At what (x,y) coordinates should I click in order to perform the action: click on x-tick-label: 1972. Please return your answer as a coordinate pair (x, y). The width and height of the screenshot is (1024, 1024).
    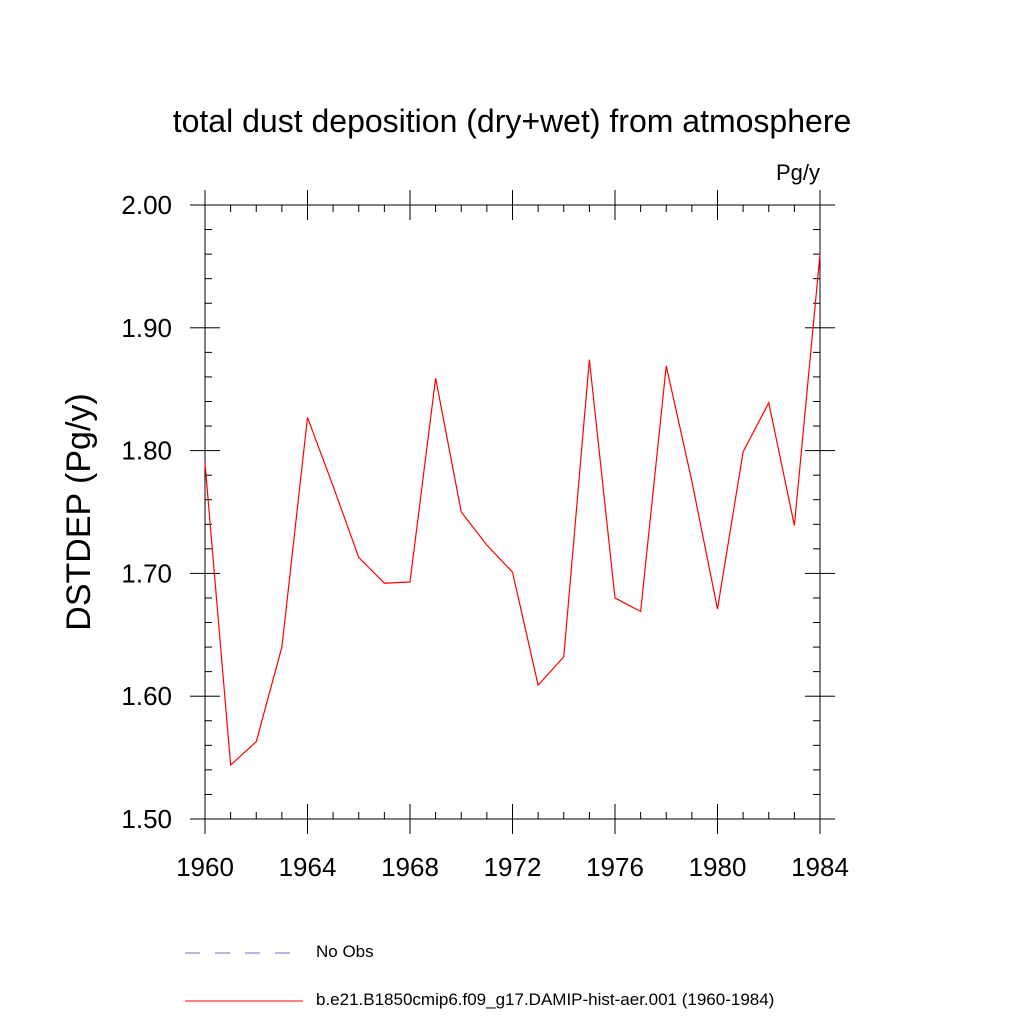
    Looking at the image, I should click on (513, 867).